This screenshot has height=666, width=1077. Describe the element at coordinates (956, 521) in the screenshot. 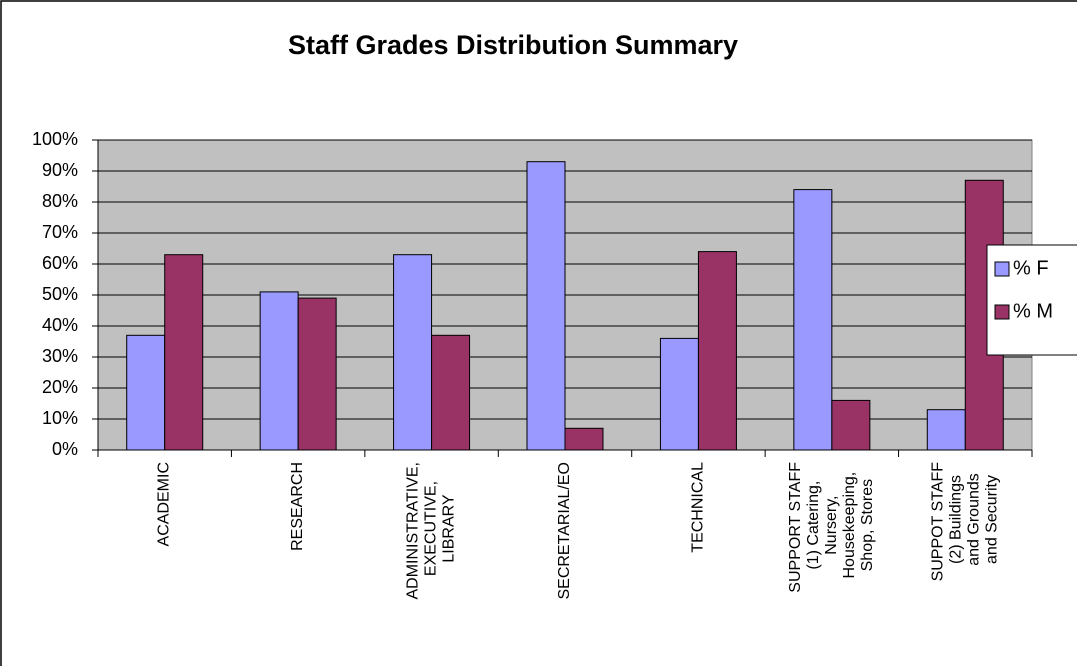

I see `x-tick-label-line: (2) Buildings` at that location.